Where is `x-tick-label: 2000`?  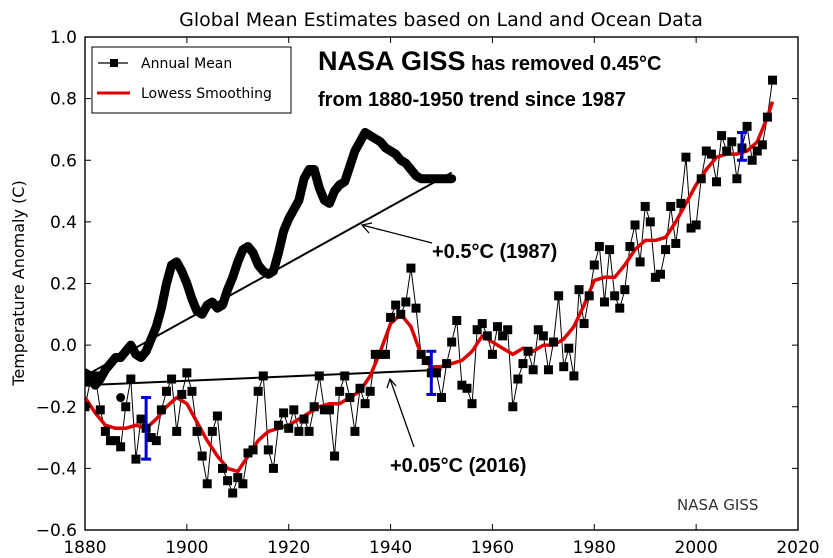 x-tick-label: 2000 is located at coordinates (696, 548).